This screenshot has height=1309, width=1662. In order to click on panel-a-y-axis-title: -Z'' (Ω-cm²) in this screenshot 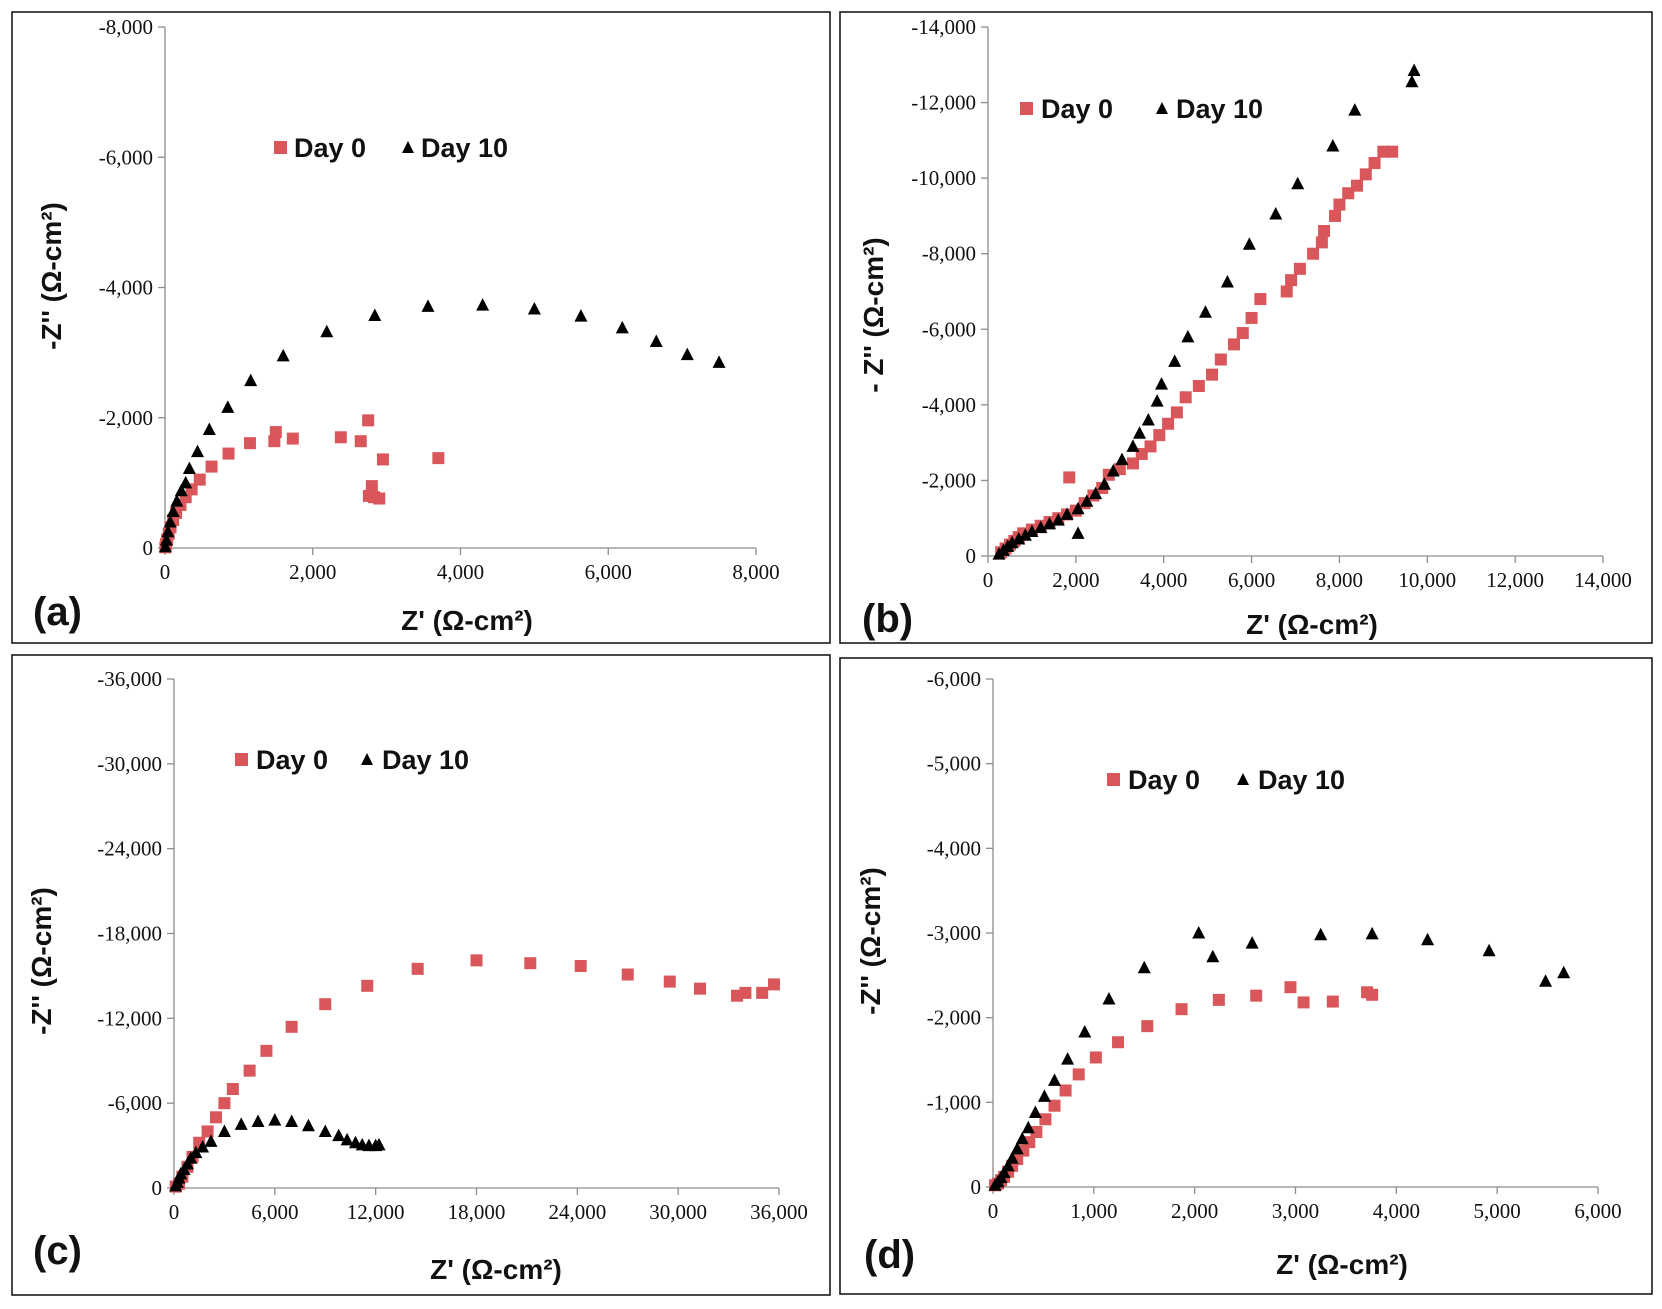, I will do `click(51, 276)`.